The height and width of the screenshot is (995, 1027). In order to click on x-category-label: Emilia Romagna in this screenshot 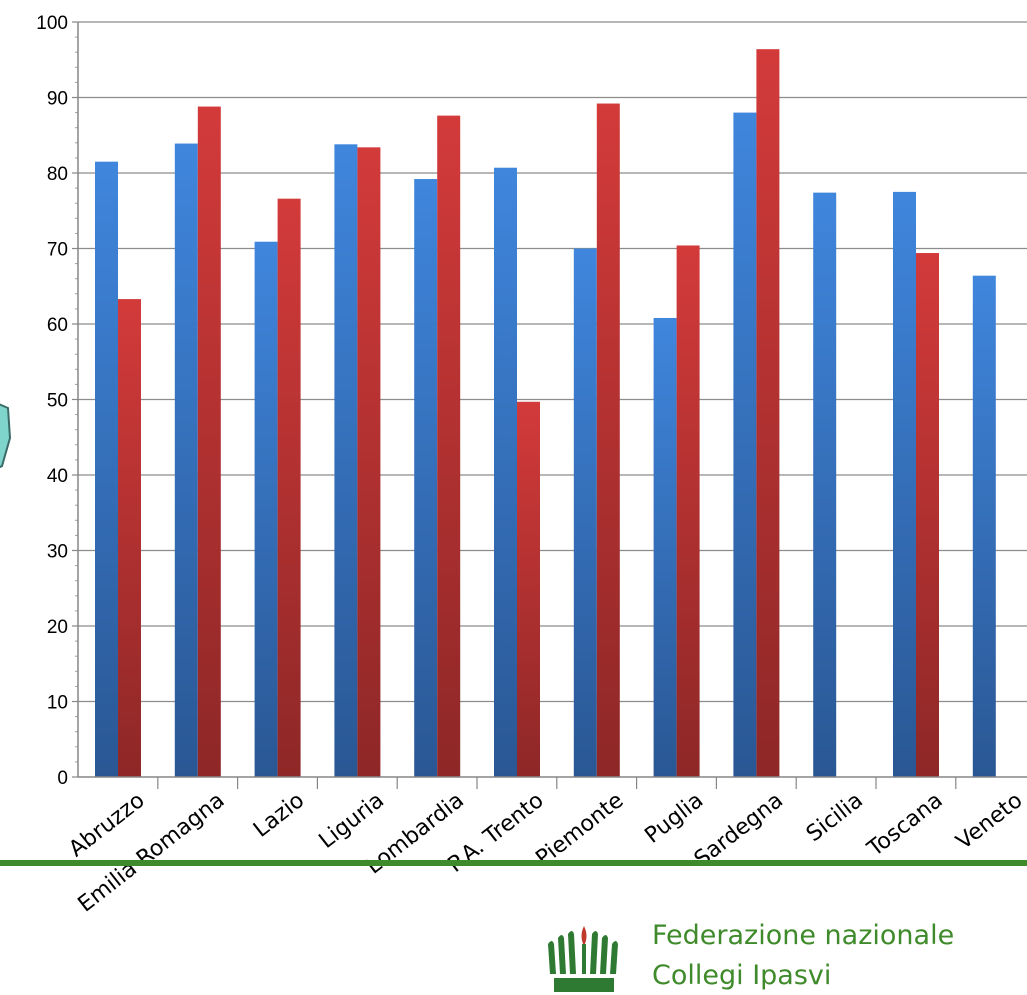, I will do `click(152, 852)`.